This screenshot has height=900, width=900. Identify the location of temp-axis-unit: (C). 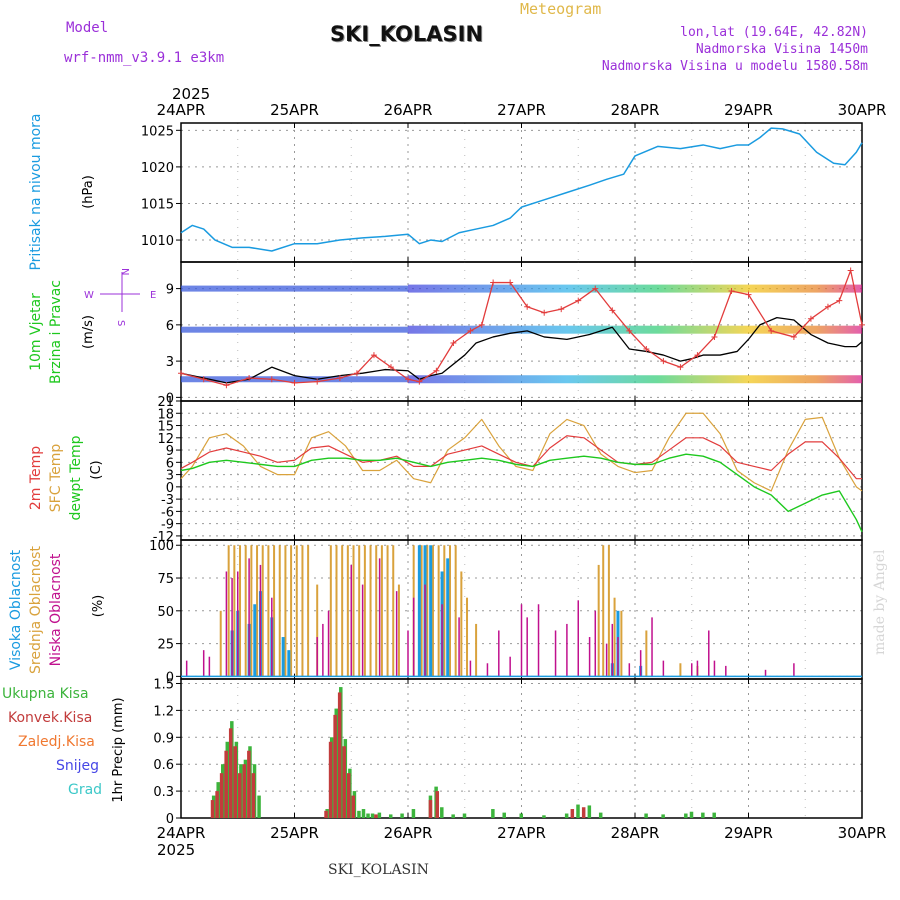
(96, 469).